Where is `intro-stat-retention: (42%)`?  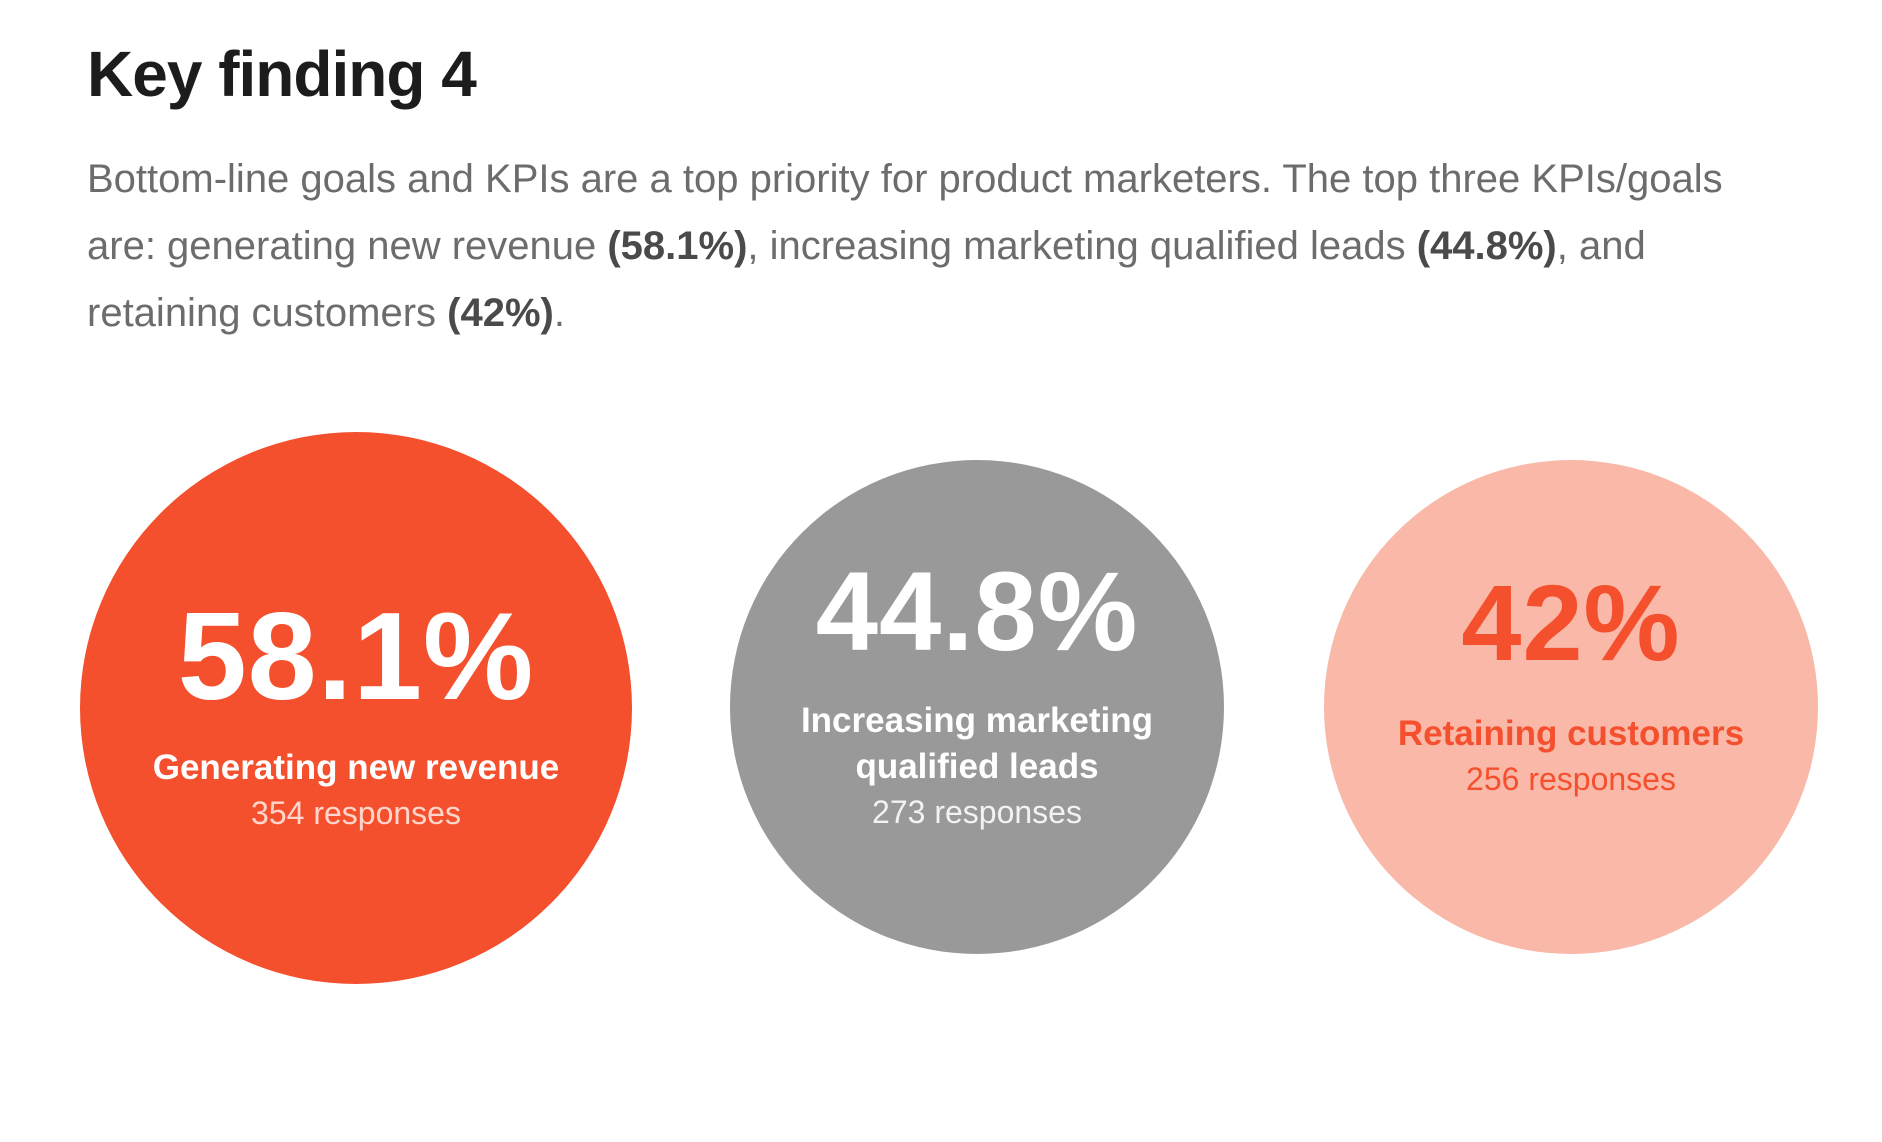
intro-stat-retention: (42%) is located at coordinates (500, 313).